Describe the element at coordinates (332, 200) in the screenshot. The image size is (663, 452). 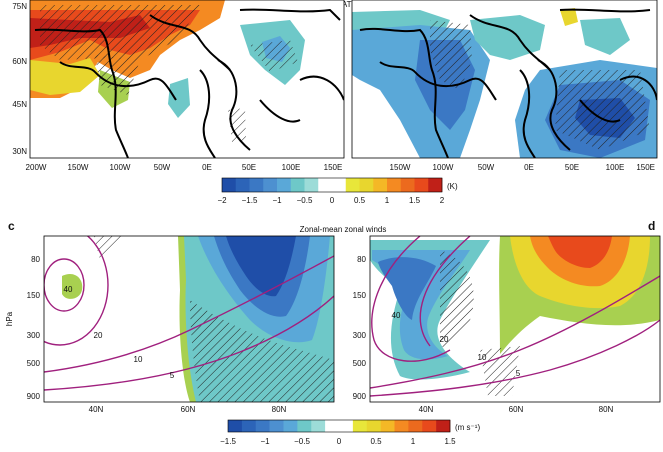
I see `colorbar-tick: 0` at that location.